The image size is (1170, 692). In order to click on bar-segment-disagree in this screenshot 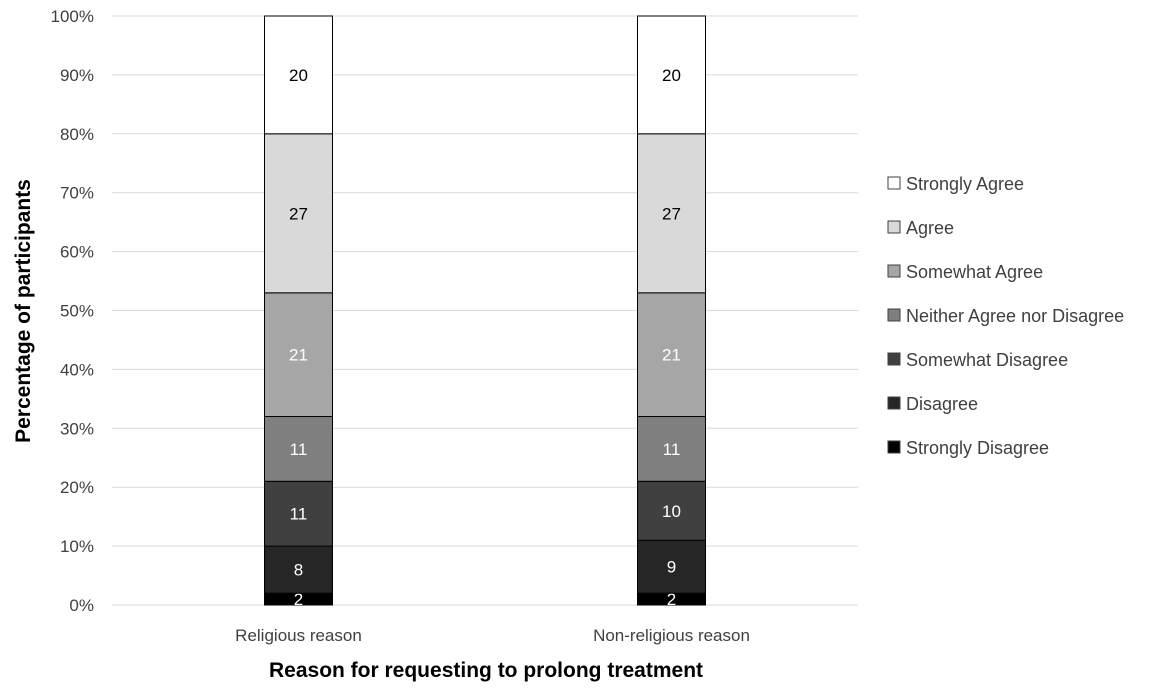, I will do `click(298, 569)`.